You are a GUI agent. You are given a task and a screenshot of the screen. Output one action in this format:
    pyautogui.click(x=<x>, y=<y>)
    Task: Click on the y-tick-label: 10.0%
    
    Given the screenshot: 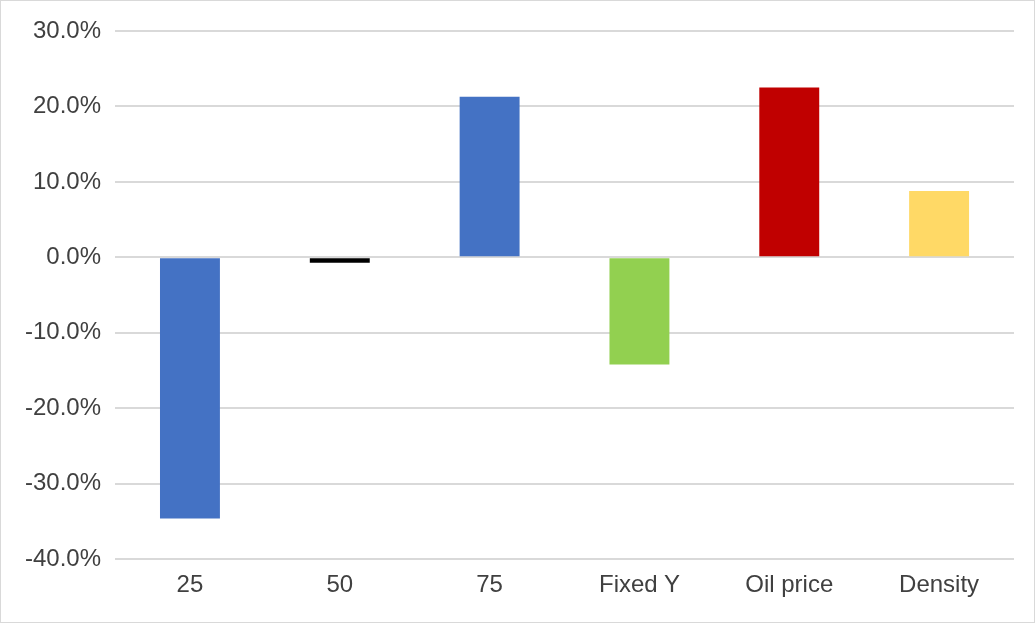 What is the action you would take?
    pyautogui.click(x=67, y=180)
    